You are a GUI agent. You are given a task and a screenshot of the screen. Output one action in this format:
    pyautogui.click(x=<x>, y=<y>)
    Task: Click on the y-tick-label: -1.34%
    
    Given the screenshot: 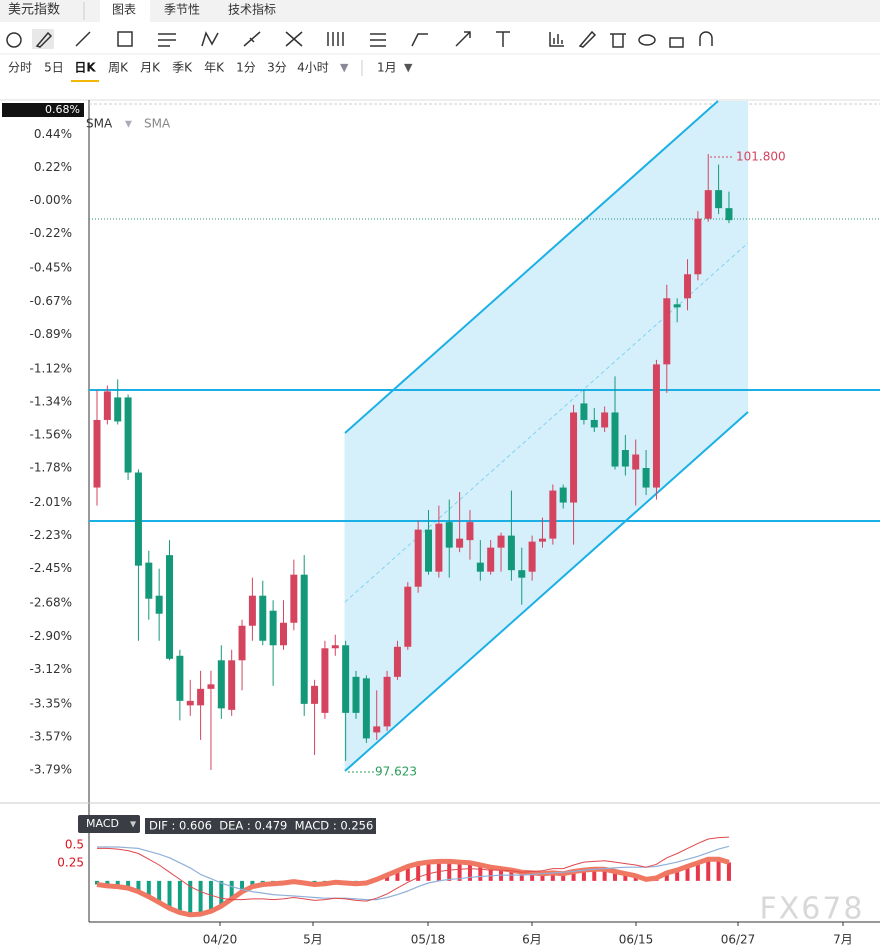 What is the action you would take?
    pyautogui.click(x=51, y=401)
    